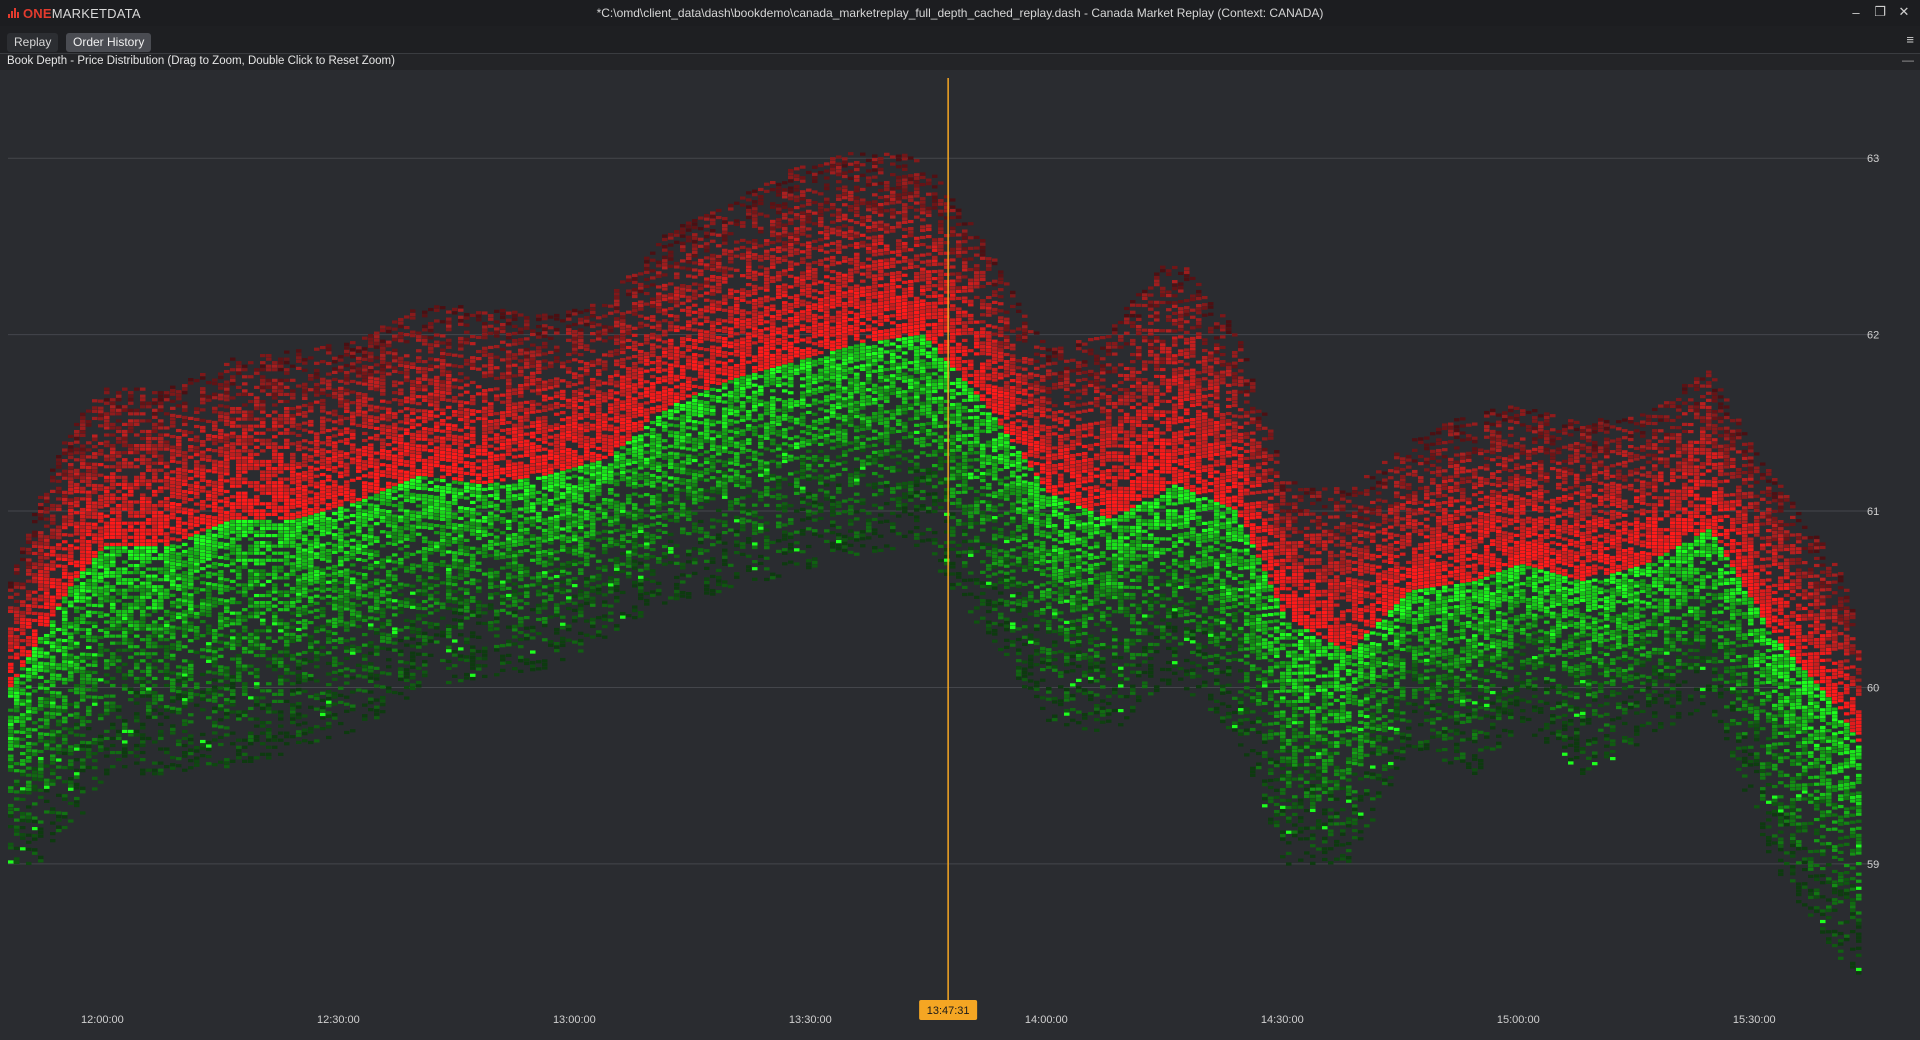  Describe the element at coordinates (32, 42) in the screenshot. I see `tab-replay: Replay` at that location.